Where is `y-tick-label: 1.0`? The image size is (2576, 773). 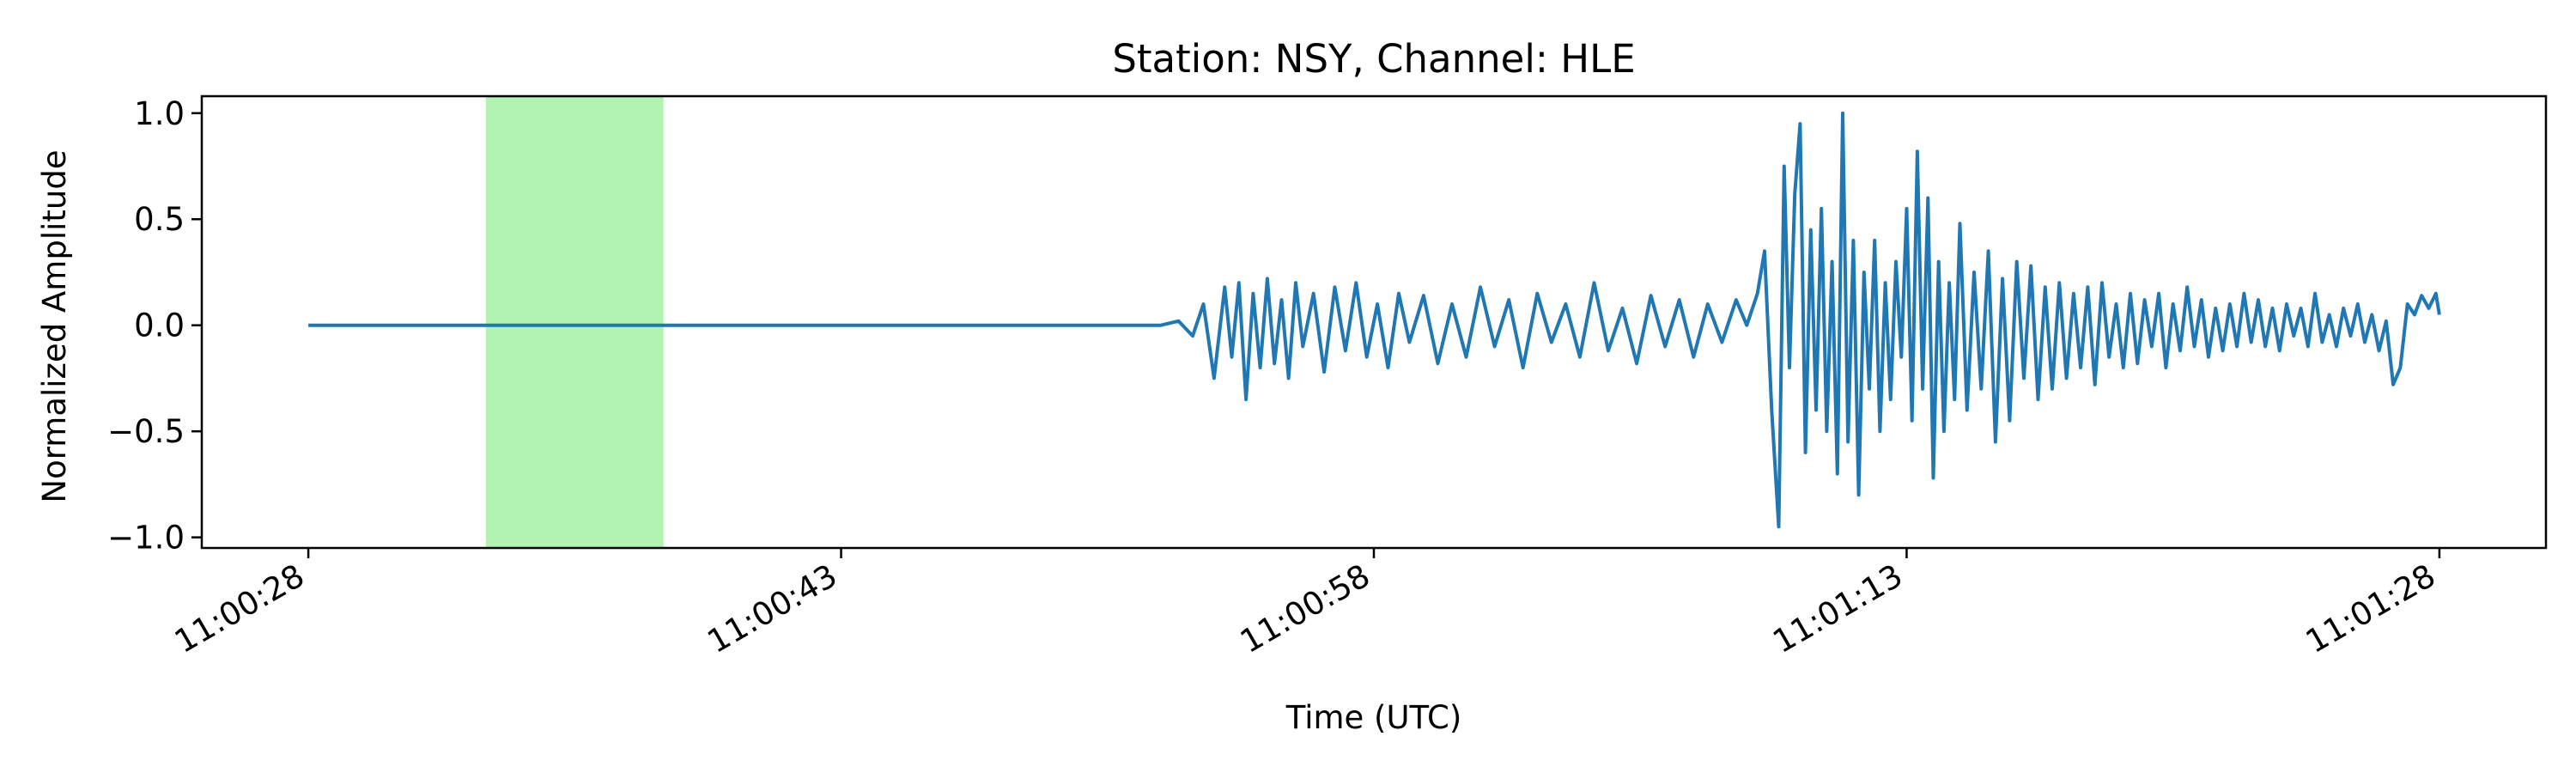 y-tick-label: 1.0 is located at coordinates (159, 113).